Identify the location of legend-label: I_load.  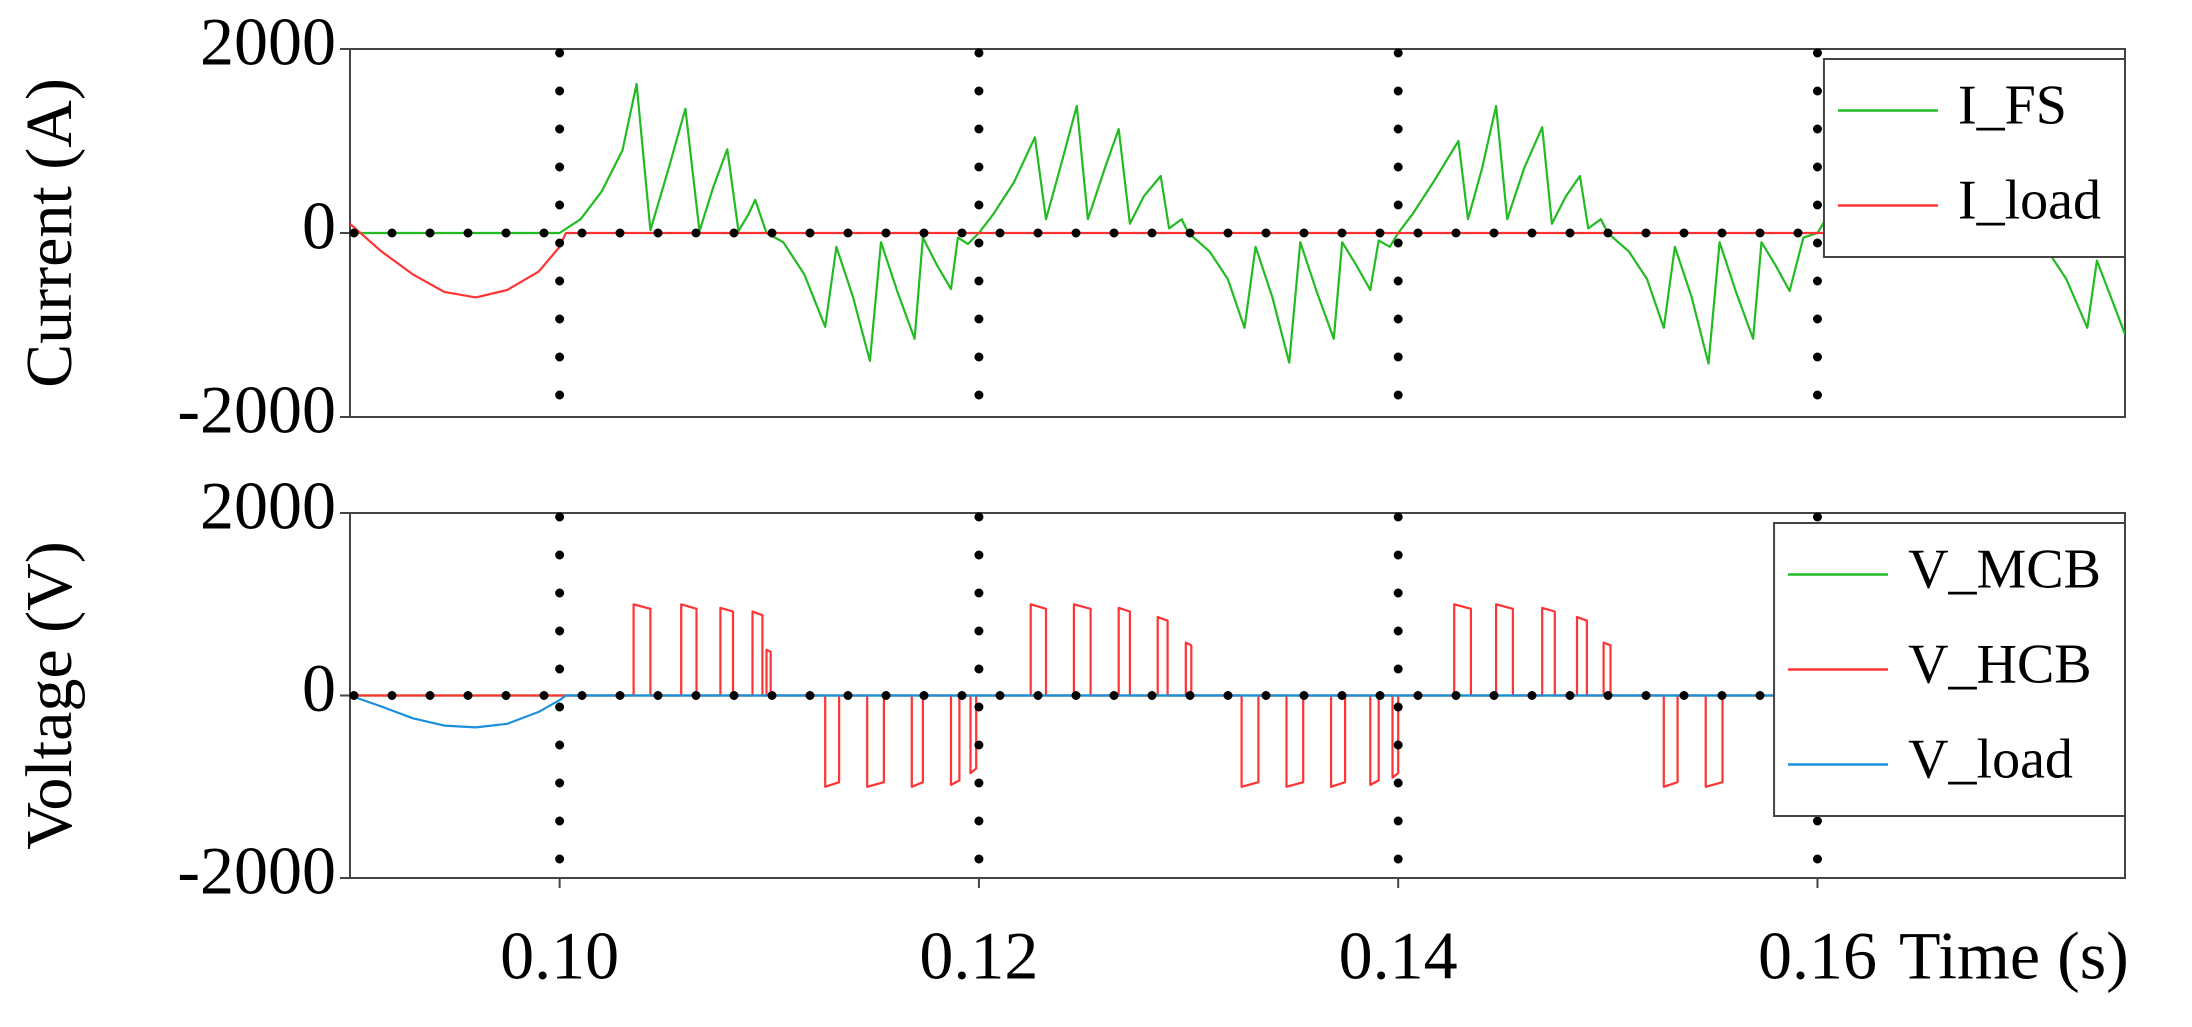
(2029, 200).